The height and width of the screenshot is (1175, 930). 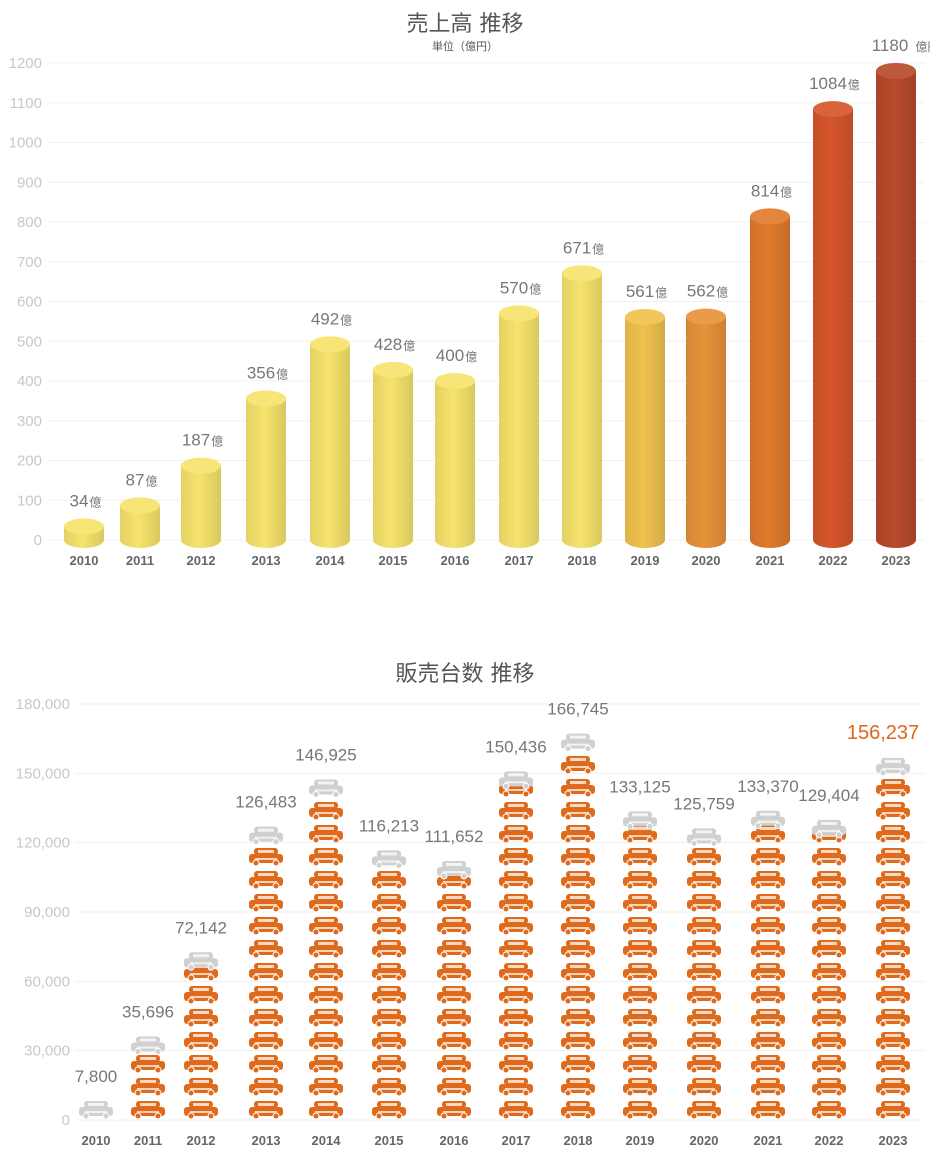 I want to click on units-year-label: 2014, so click(x=327, y=1140).